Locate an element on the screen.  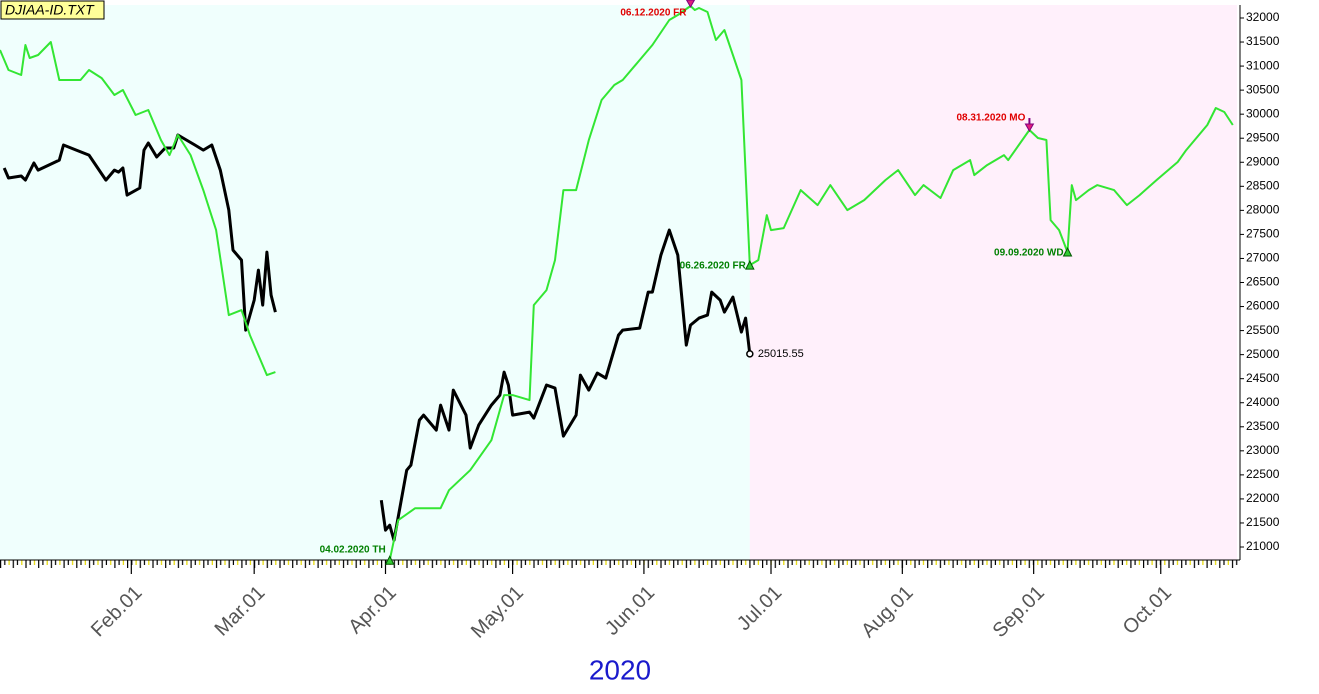
end-value-label: 25015.55 is located at coordinates (781, 354).